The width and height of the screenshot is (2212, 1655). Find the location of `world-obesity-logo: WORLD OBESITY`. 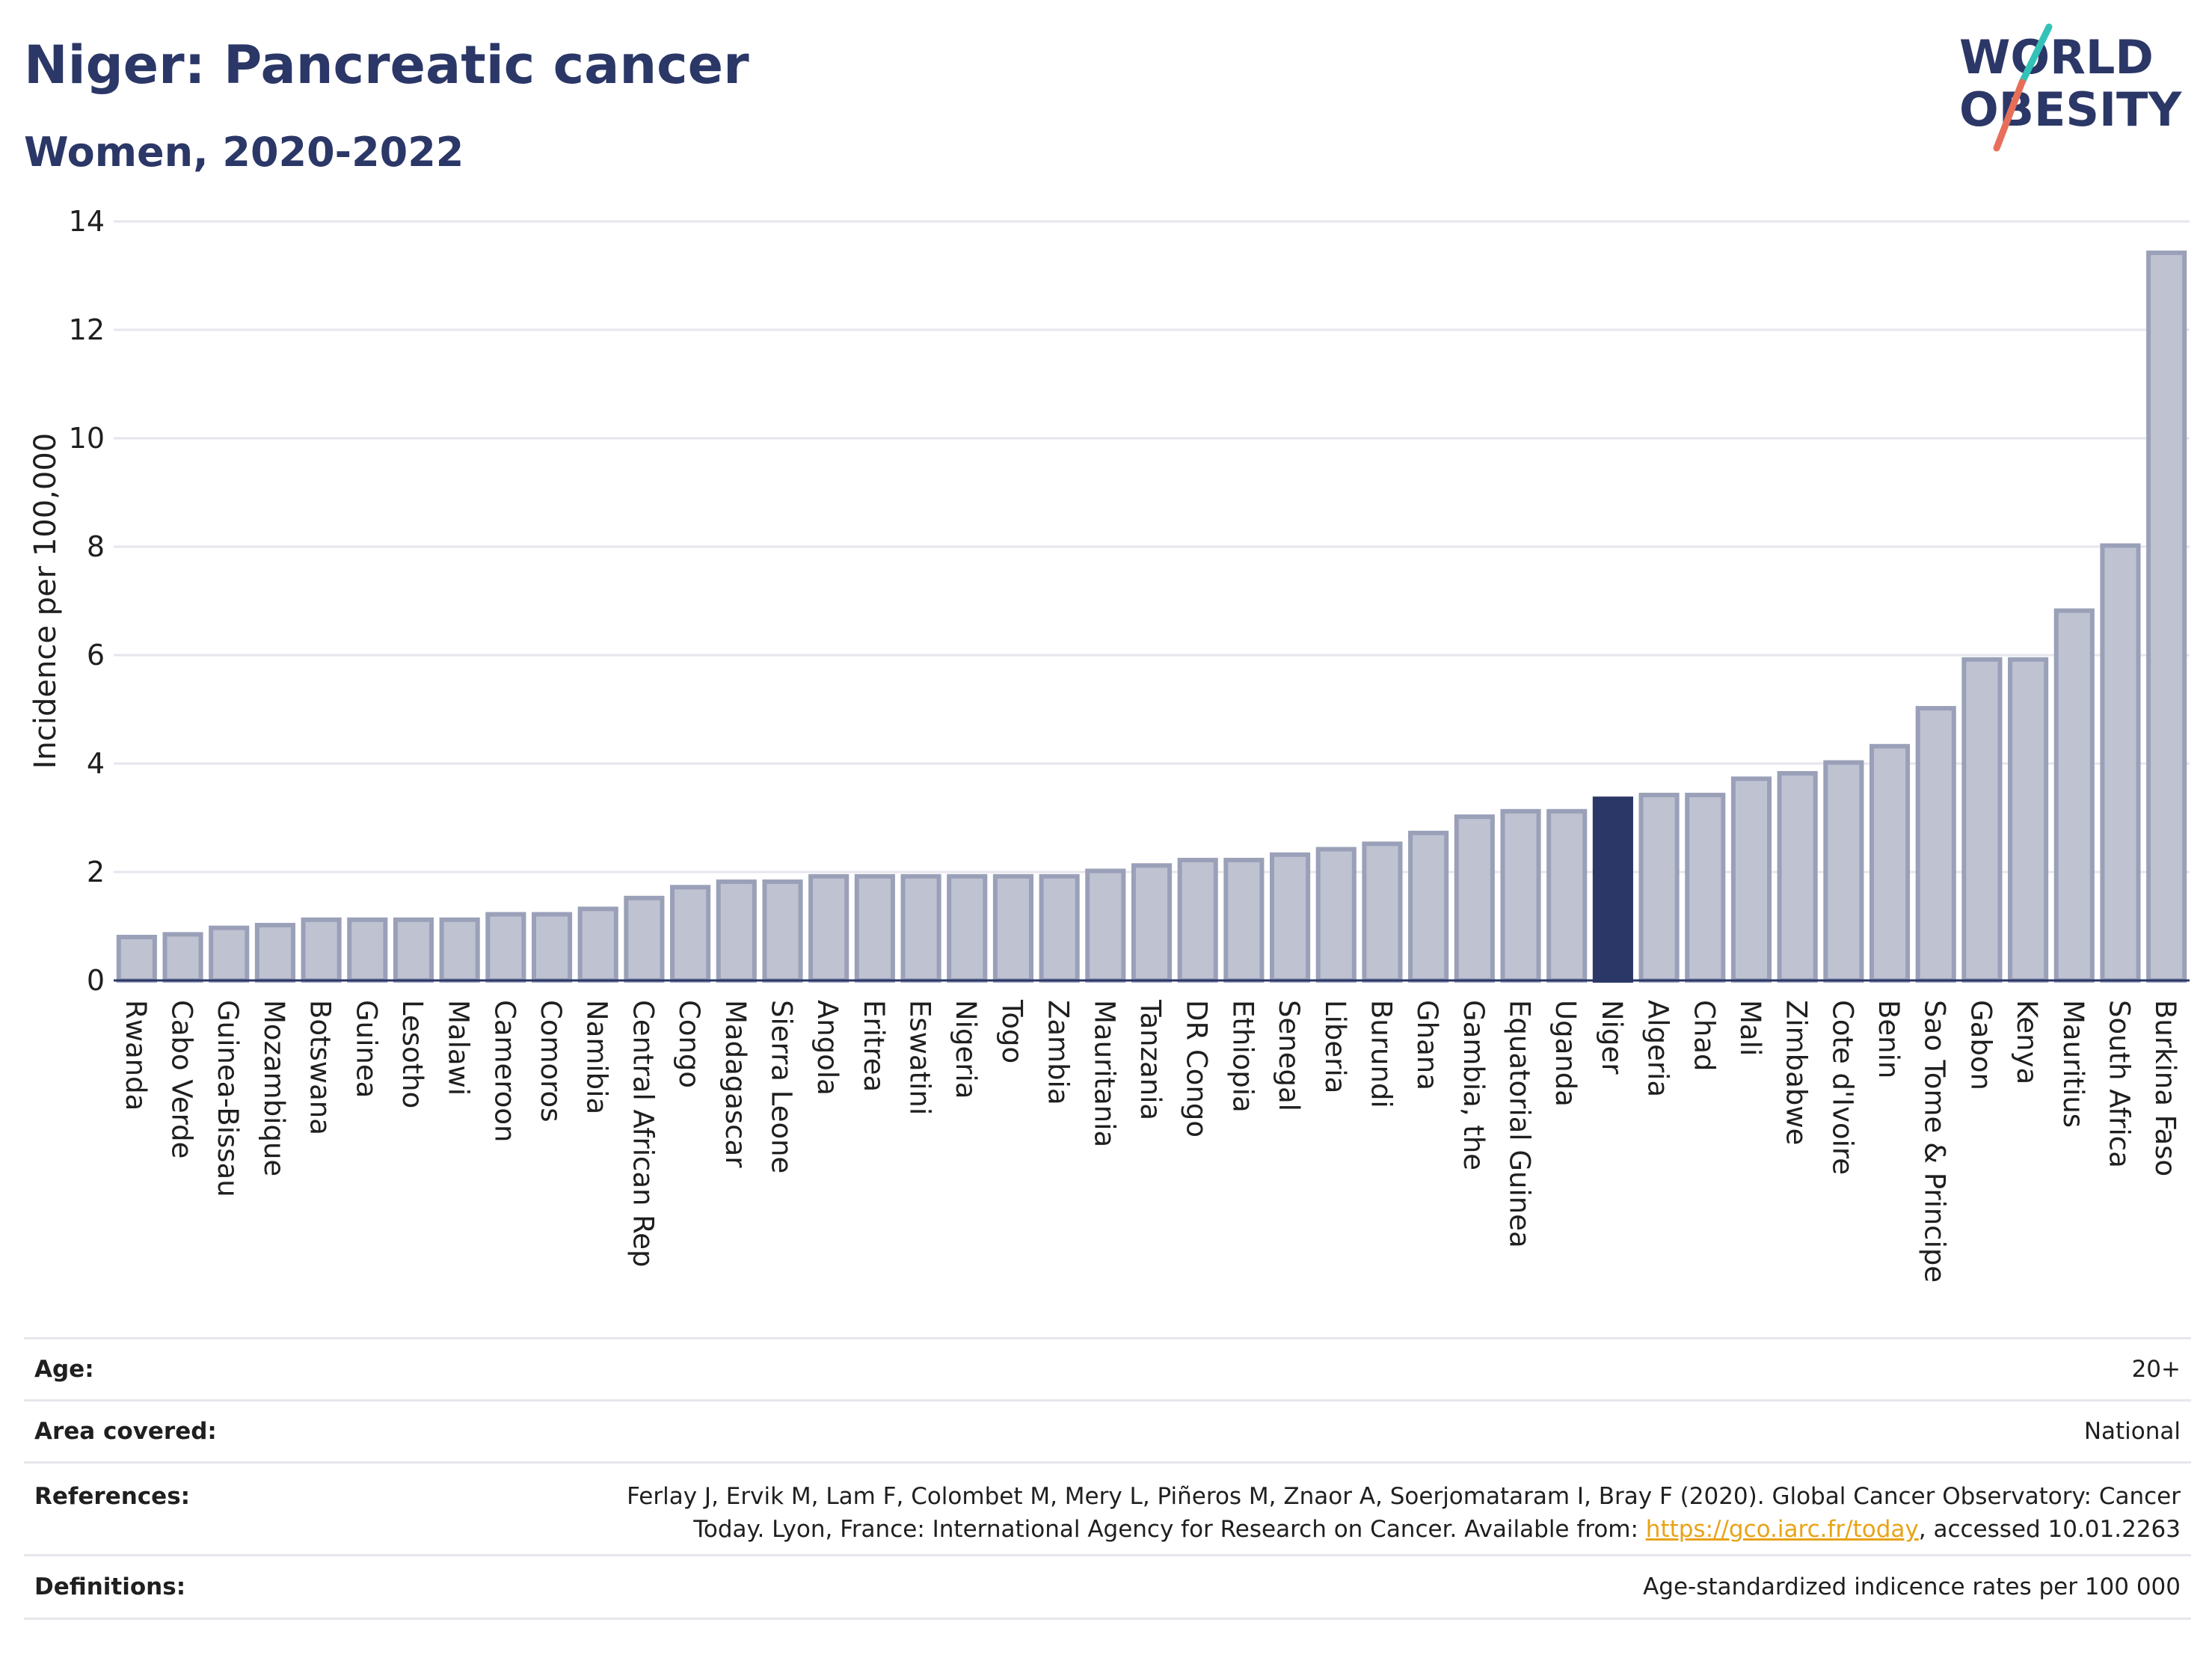

world-obesity-logo: WORLD OBESITY is located at coordinates (2070, 87).